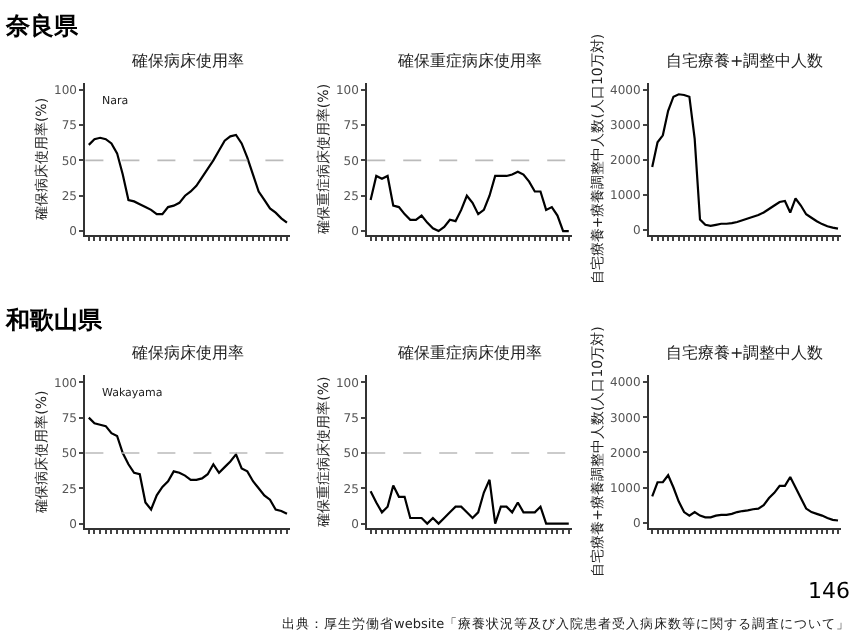 The height and width of the screenshot is (640, 854). Describe the element at coordinates (42, 26) in the screenshot. I see `text: 奈良県` at that location.